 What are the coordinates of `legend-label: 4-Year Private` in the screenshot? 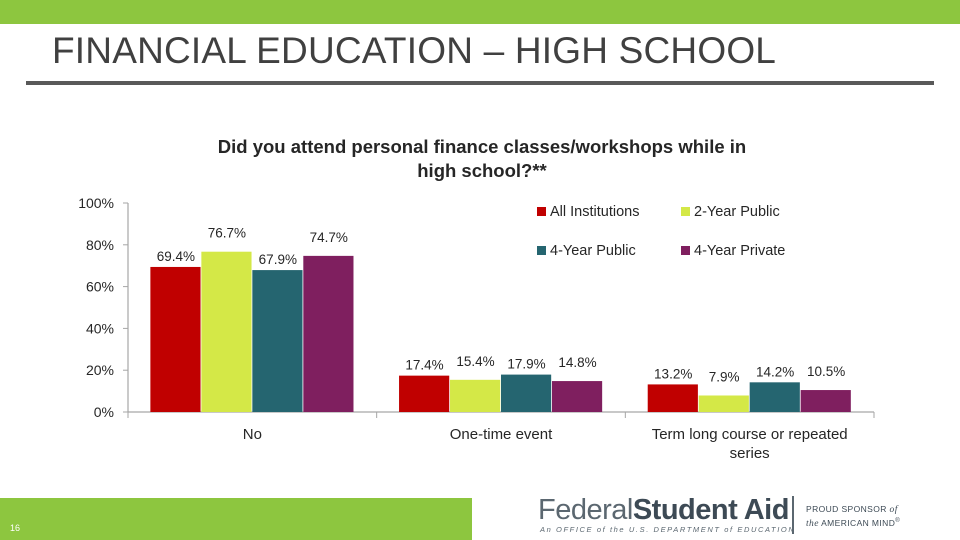 It's located at (739, 251).